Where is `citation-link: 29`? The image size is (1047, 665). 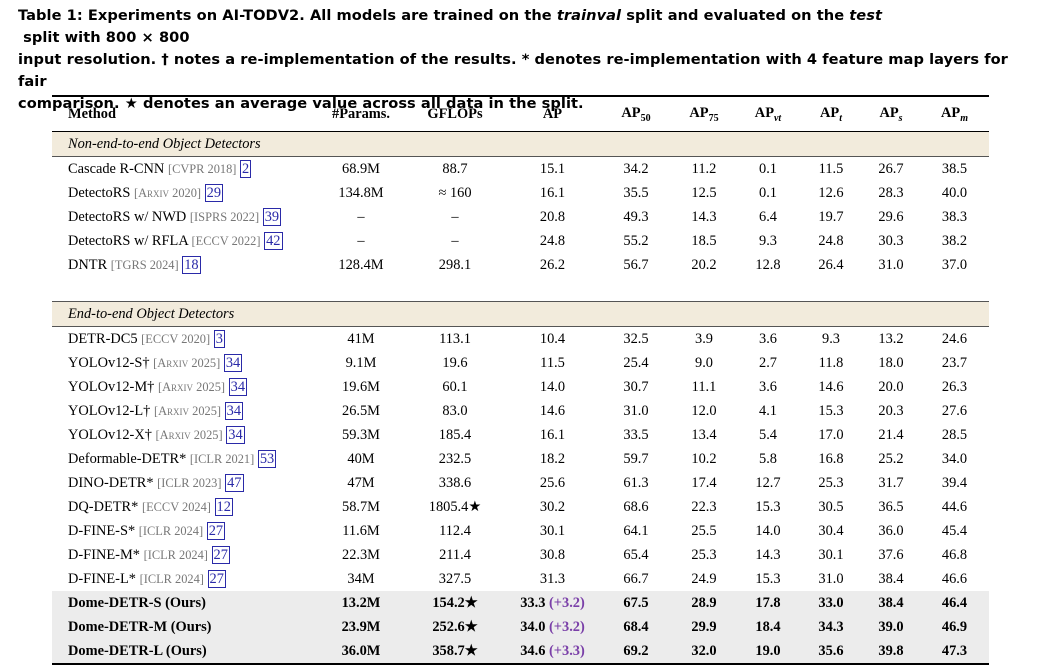 citation-link: 29 is located at coordinates (214, 192).